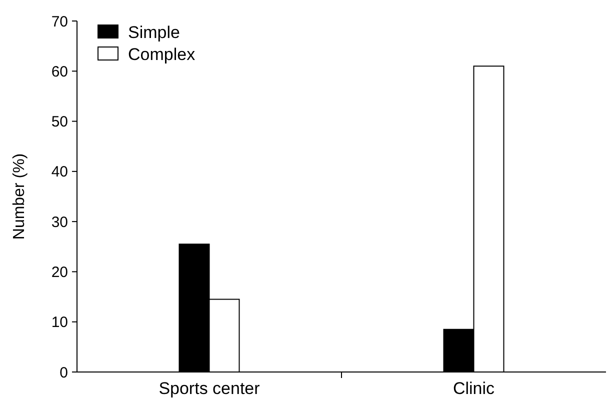 The height and width of the screenshot is (403, 611). What do you see at coordinates (59, 323) in the screenshot?
I see `y-tick-label: 10` at bounding box center [59, 323].